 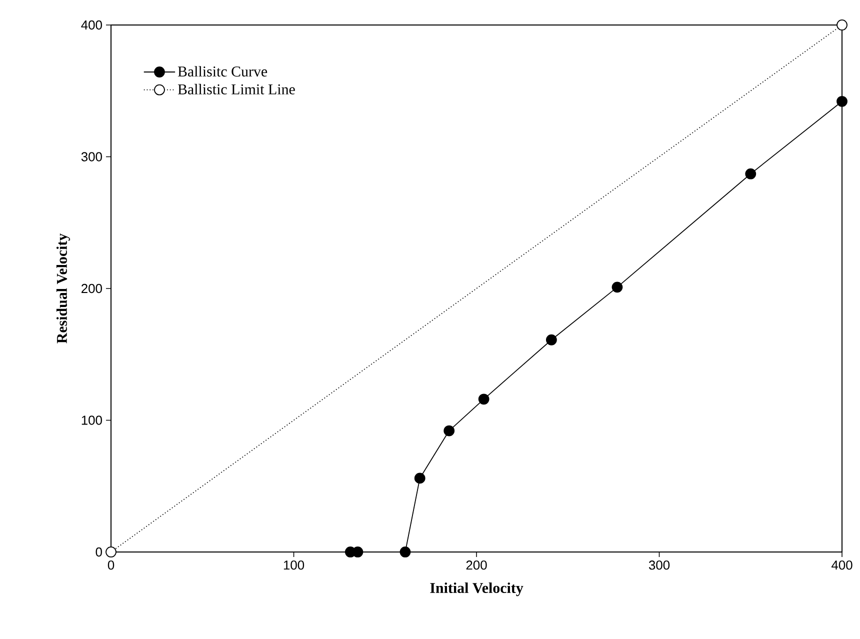 I want to click on y-tick-label: 200, so click(x=92, y=289).